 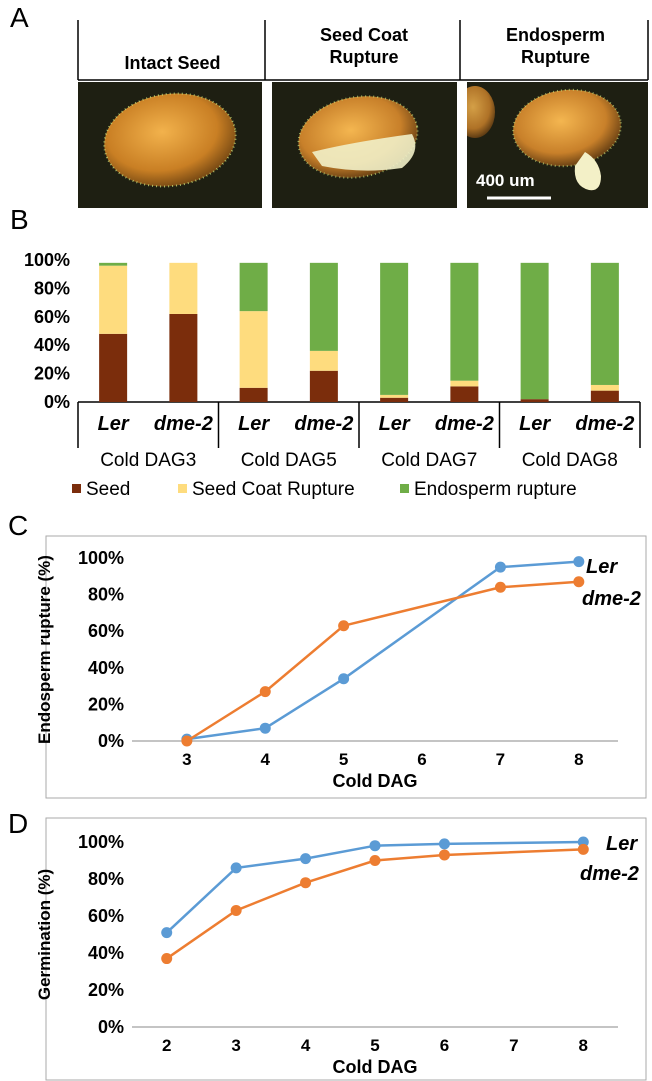 I want to click on x-tick-label: 6, so click(x=444, y=1045).